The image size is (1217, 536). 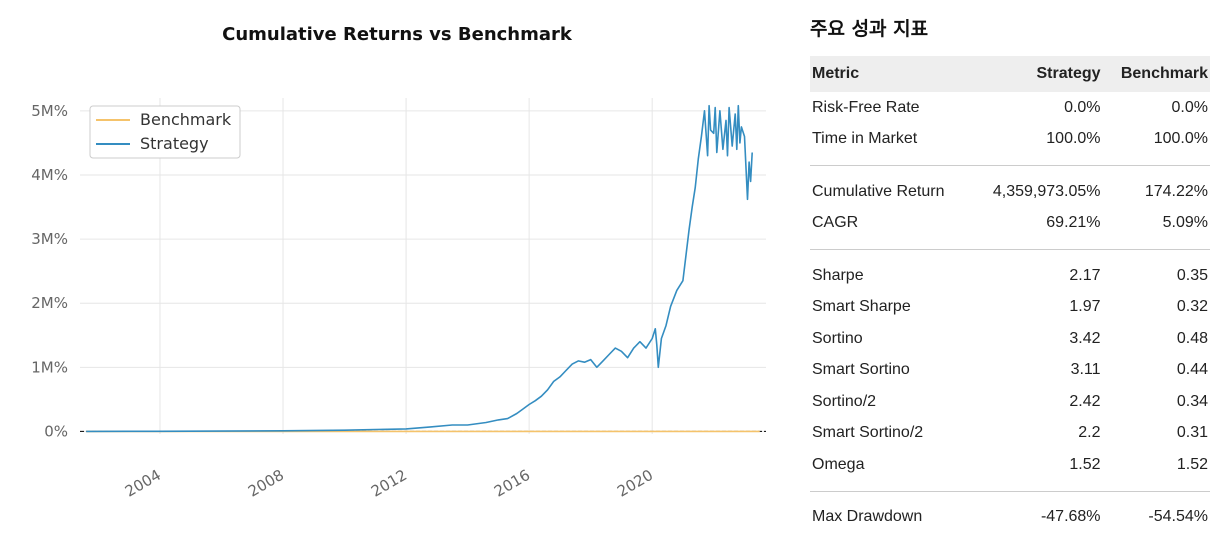 I want to click on metric-name: Cumulative Return, so click(x=878, y=191).